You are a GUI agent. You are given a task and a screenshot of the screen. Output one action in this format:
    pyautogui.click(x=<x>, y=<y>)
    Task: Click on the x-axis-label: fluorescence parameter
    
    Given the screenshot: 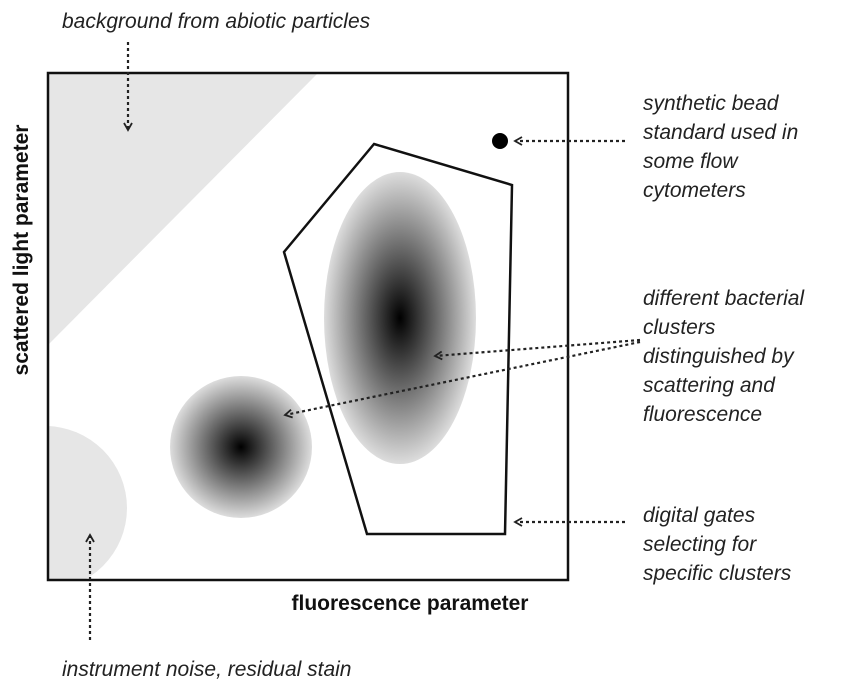 What is the action you would take?
    pyautogui.click(x=410, y=603)
    